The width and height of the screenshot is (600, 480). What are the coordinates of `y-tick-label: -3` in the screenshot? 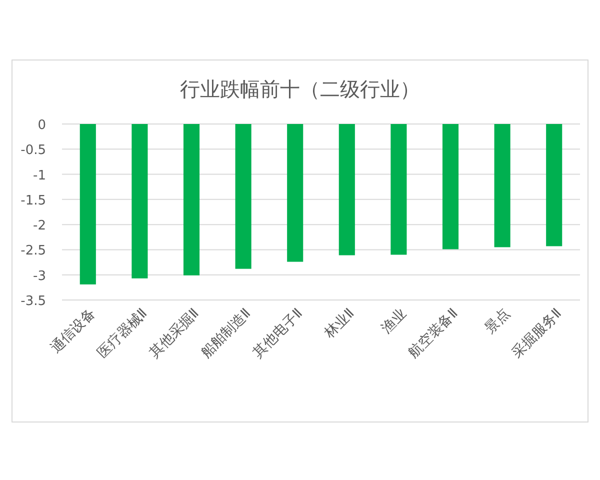 It's located at (39, 276).